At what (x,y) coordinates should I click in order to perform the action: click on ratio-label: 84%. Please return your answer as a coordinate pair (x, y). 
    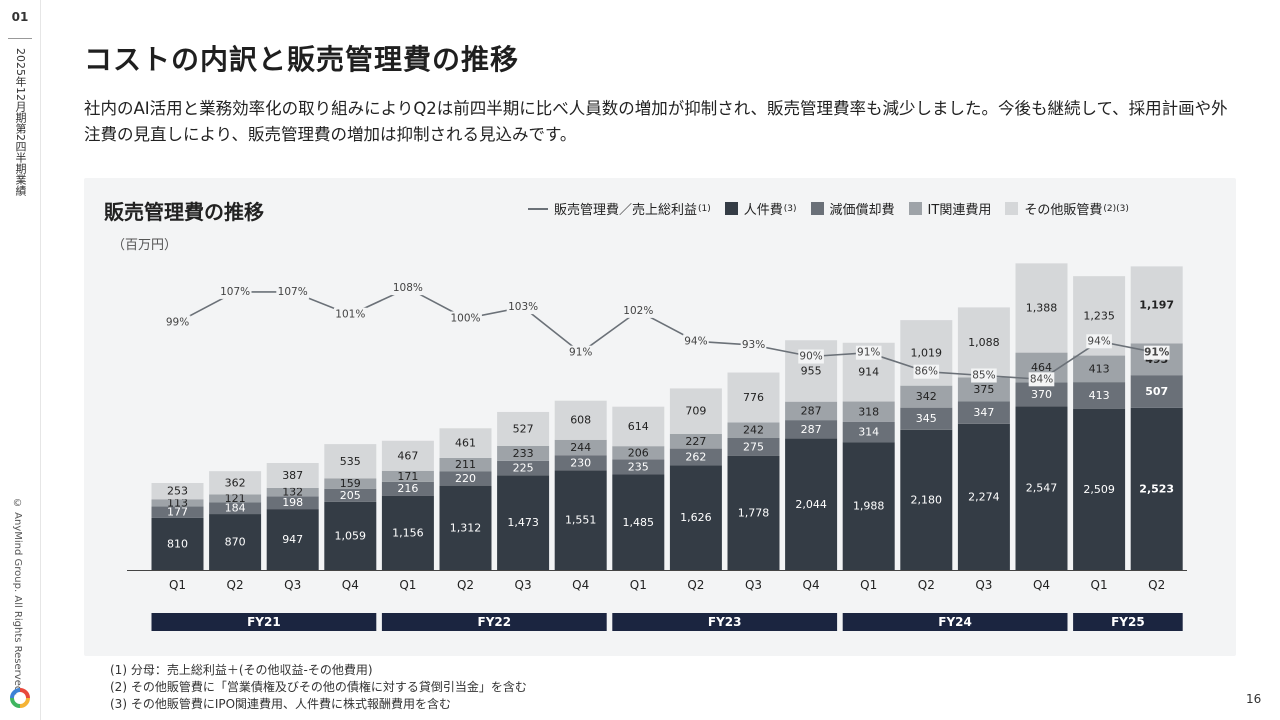
    Looking at the image, I should click on (1041, 379).